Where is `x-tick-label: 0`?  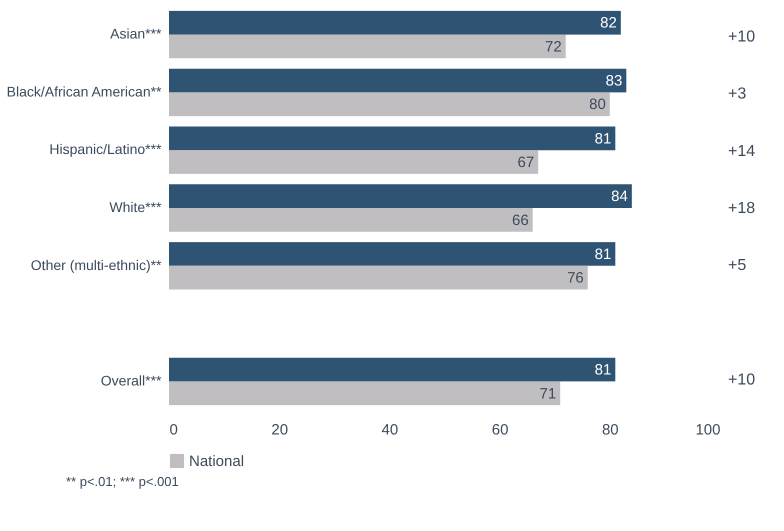
x-tick-label: 0 is located at coordinates (174, 430).